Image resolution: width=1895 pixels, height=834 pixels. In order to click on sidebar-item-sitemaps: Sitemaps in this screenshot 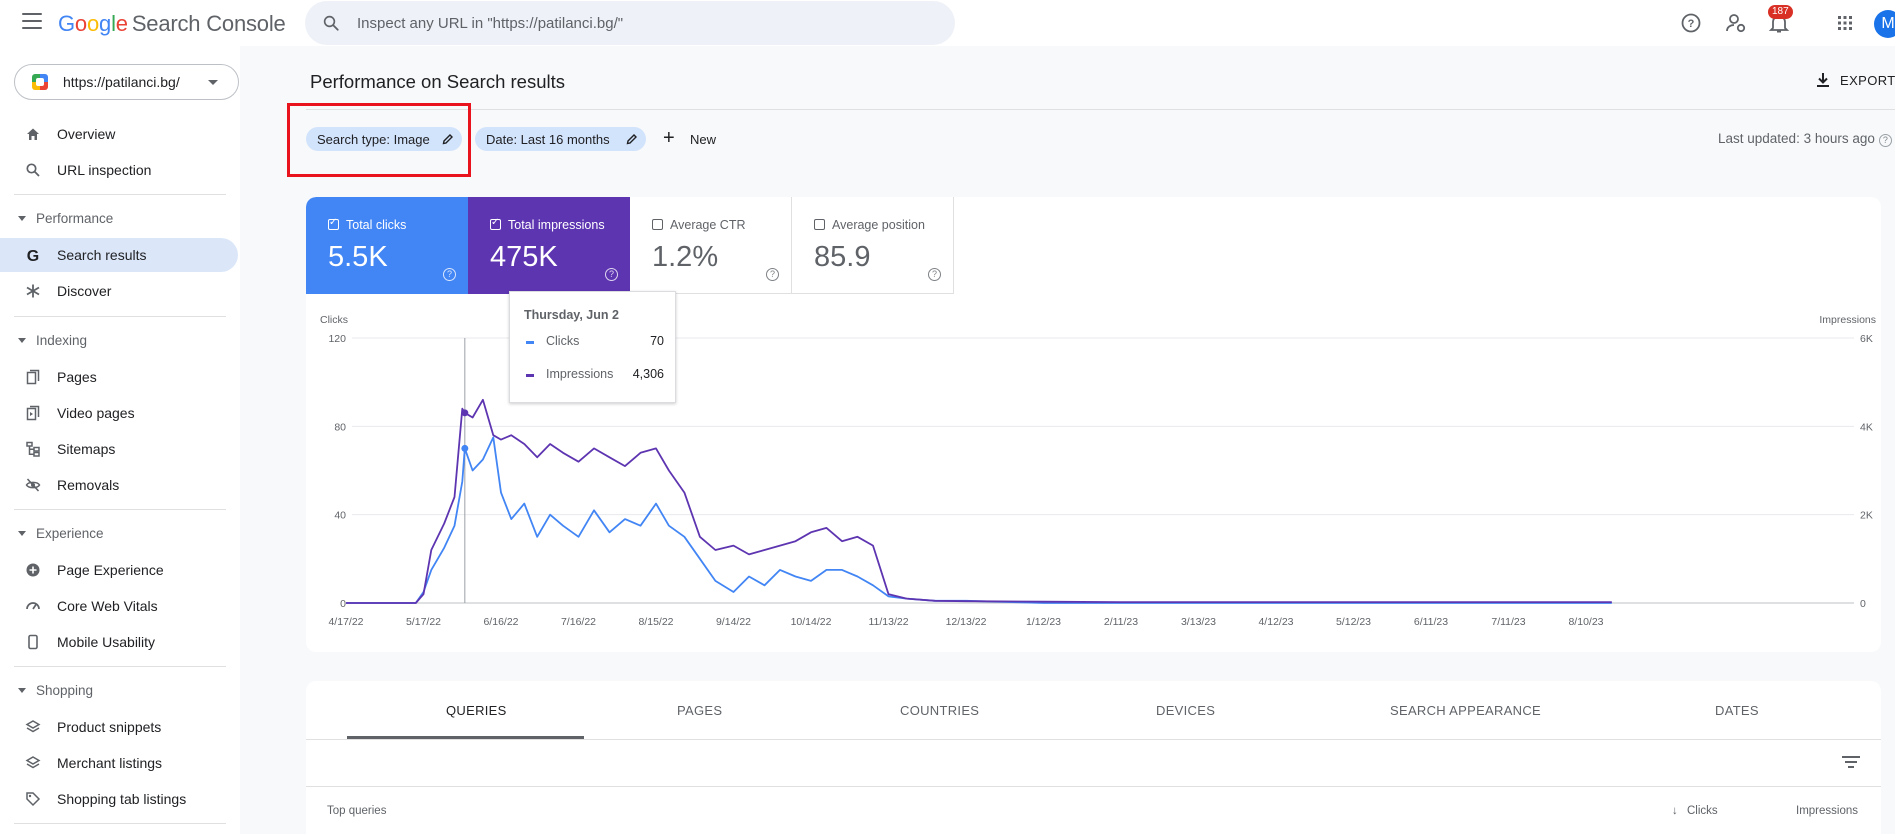, I will do `click(119, 449)`.